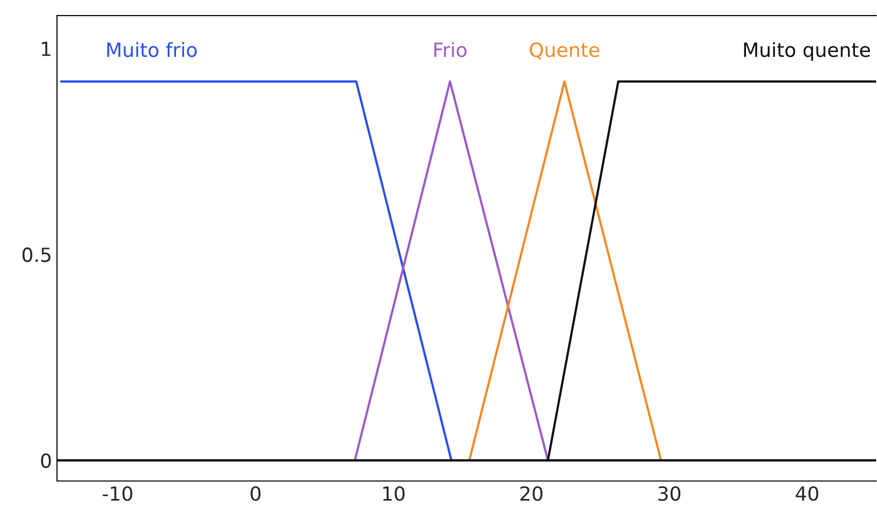  I want to click on x-tick-label: 10, so click(394, 493).